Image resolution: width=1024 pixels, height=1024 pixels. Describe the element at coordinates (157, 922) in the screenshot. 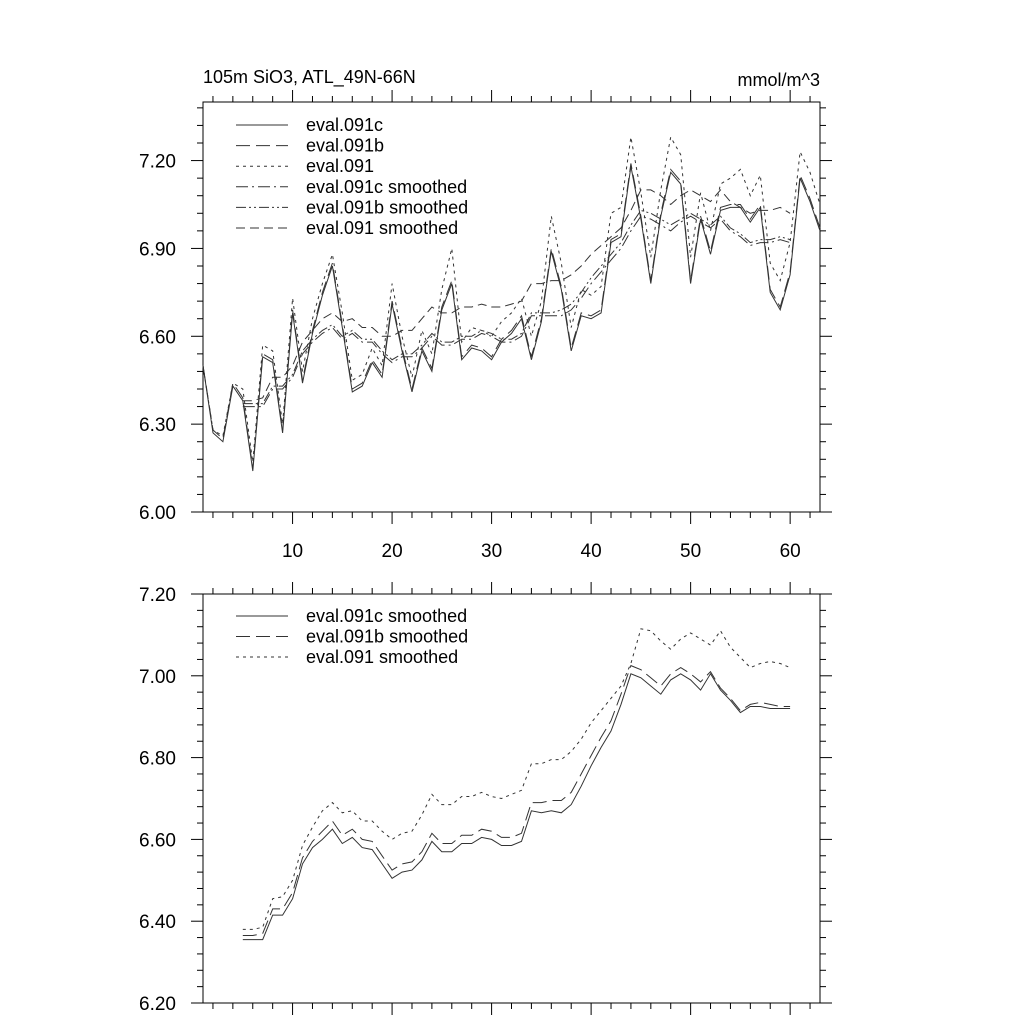

I see `y-tick-label: 6.40` at that location.